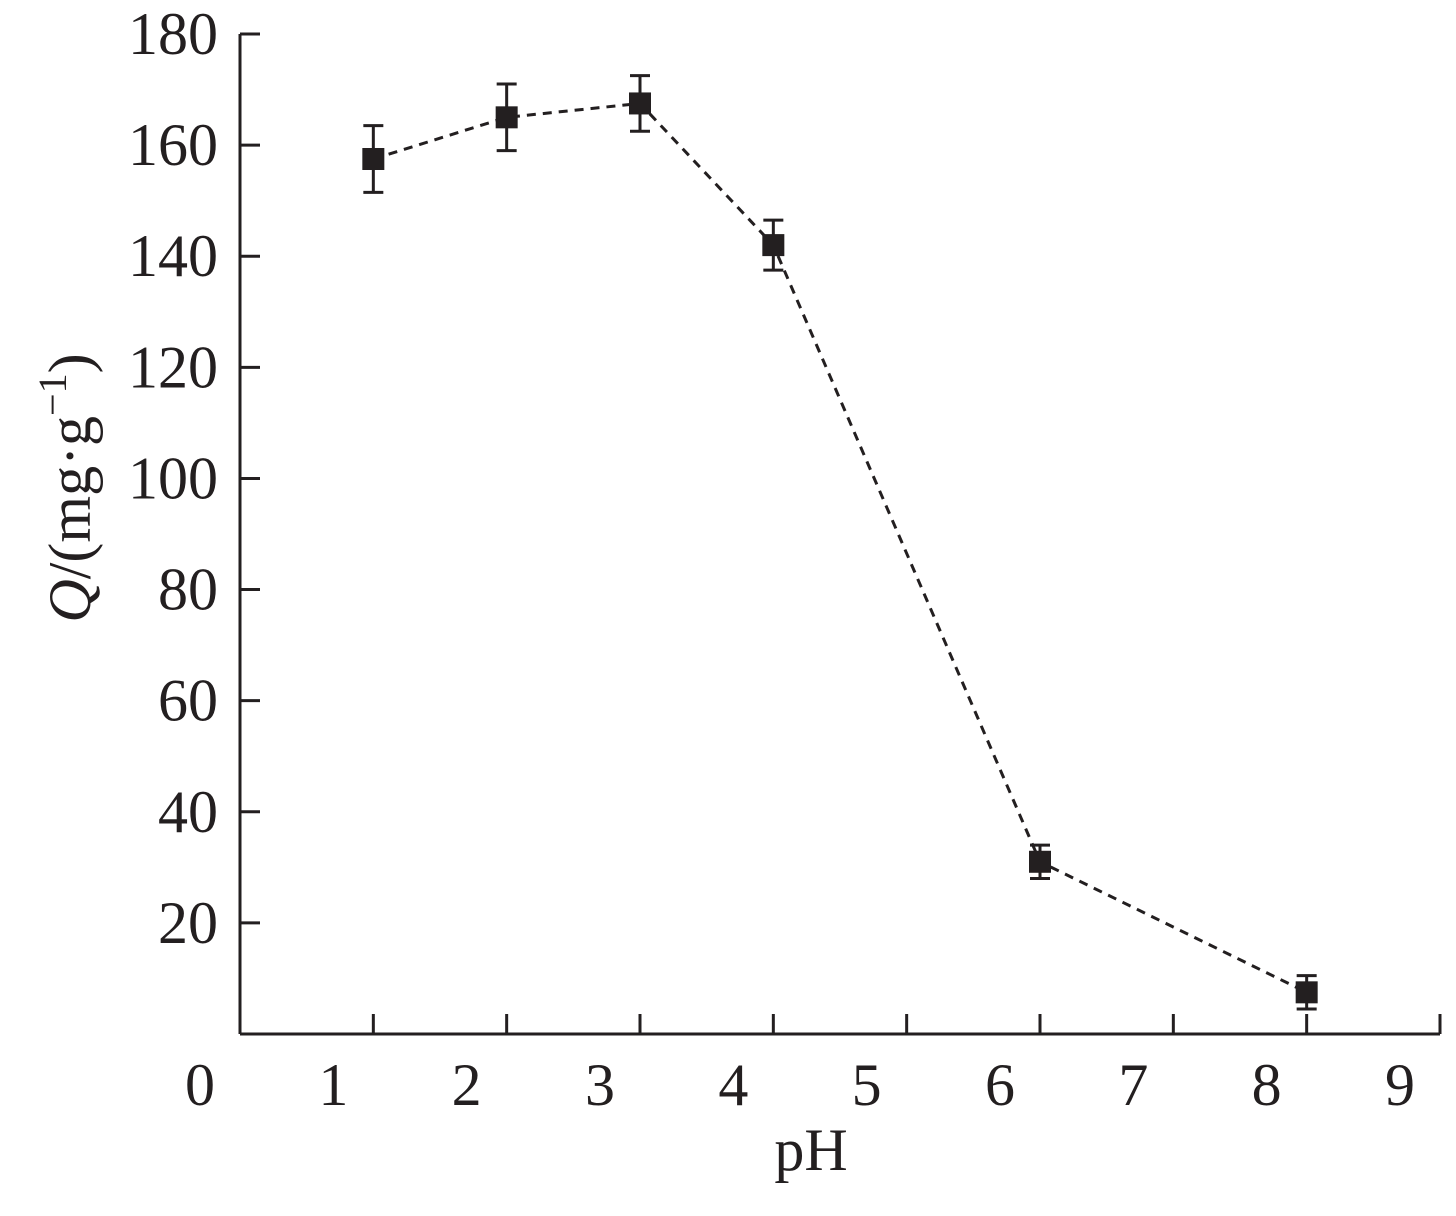 The width and height of the screenshot is (1456, 1216). Describe the element at coordinates (1000, 1085) in the screenshot. I see `x-tick-label: 6` at that location.